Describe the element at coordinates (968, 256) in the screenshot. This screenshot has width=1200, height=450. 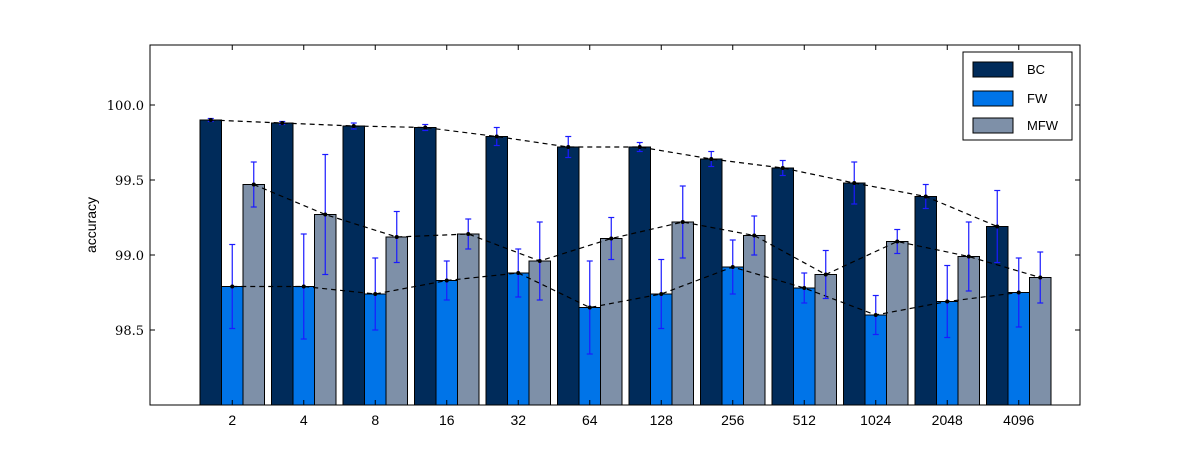
I see `mean-marker-mfw-2048` at that location.